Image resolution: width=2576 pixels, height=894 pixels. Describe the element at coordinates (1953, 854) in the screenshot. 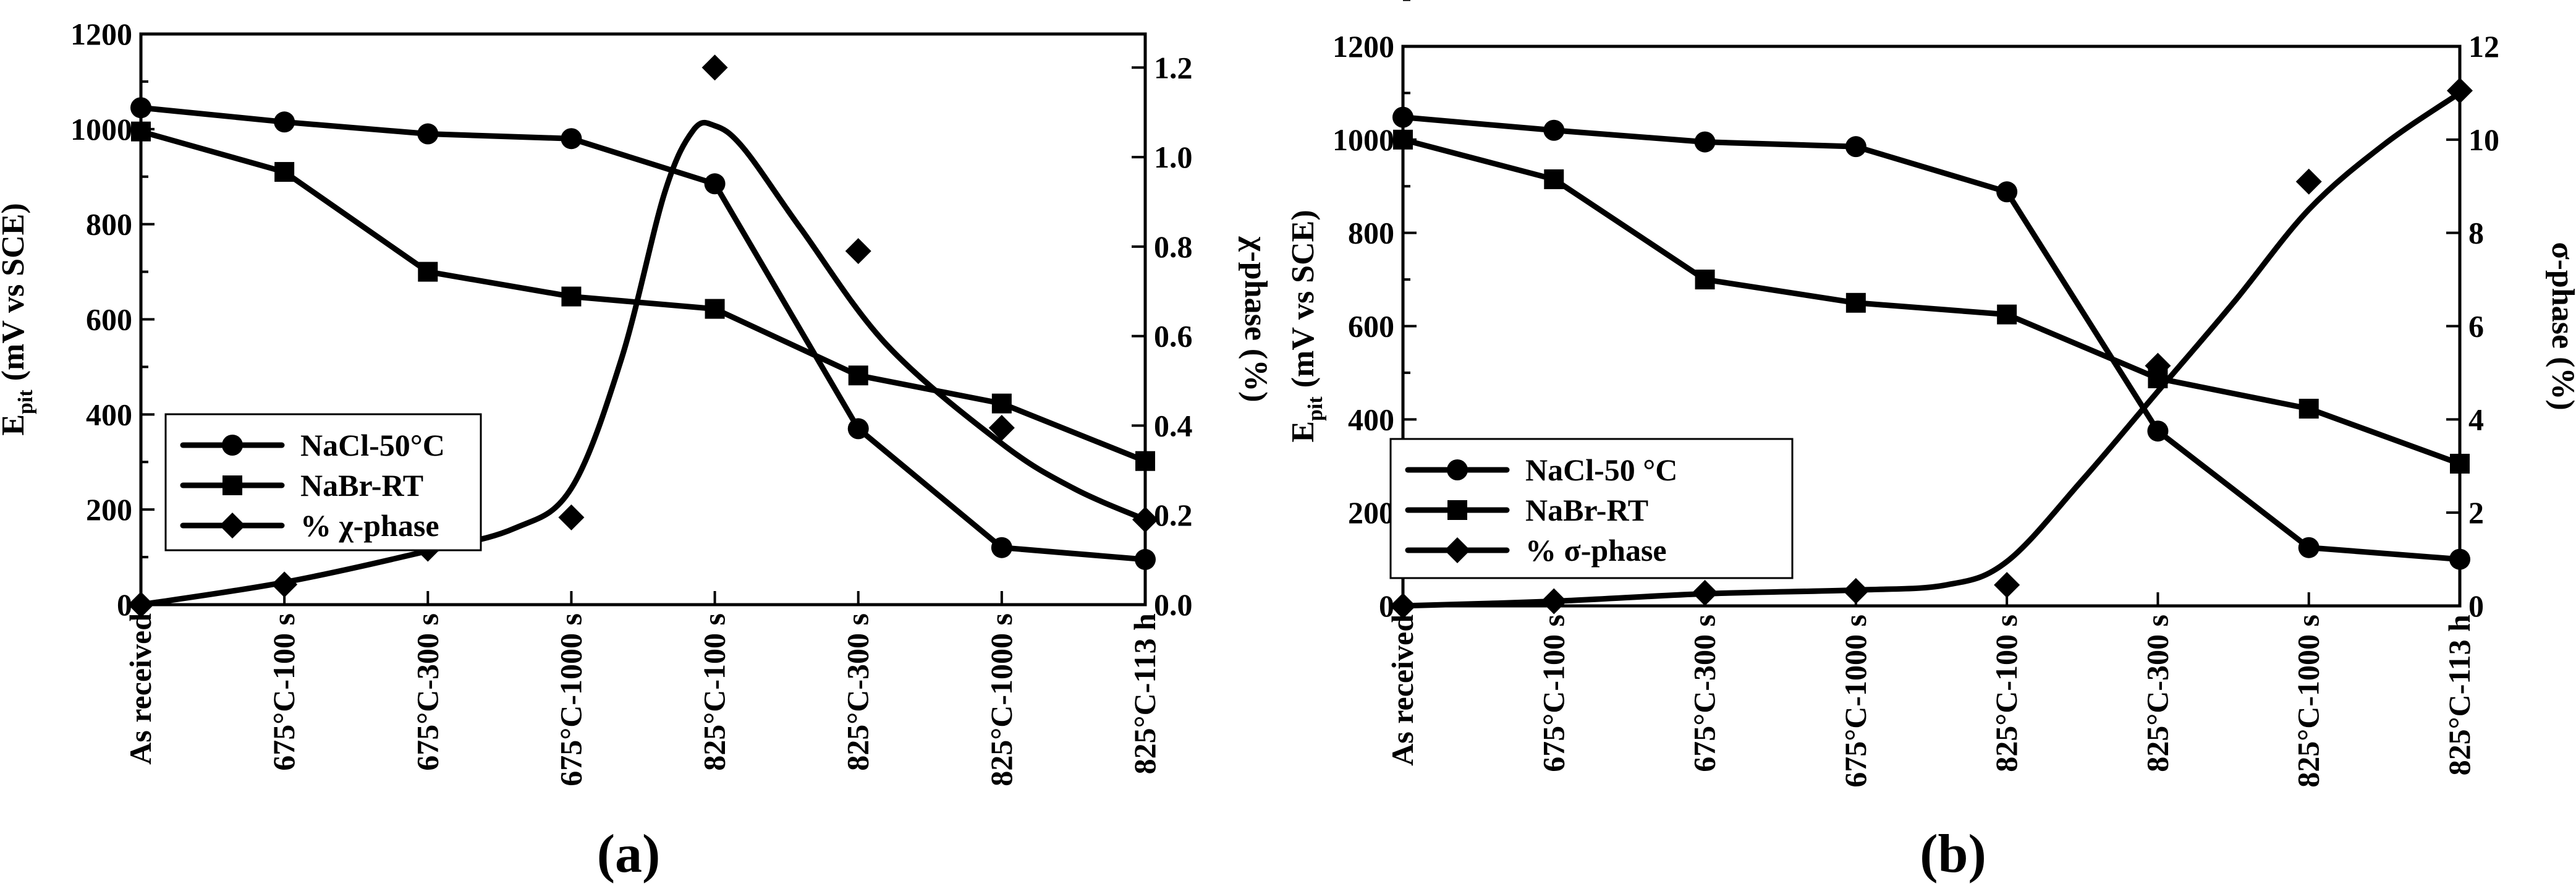

I see `panel-label: (b)` at that location.